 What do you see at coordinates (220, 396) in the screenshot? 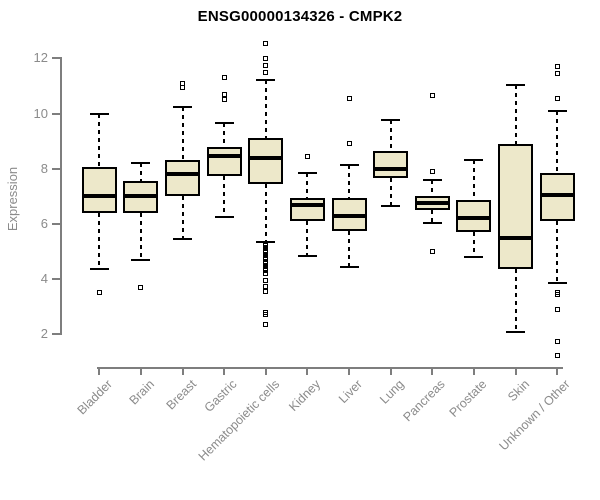
I see `x-tick-label-gastric: Gastric` at bounding box center [220, 396].